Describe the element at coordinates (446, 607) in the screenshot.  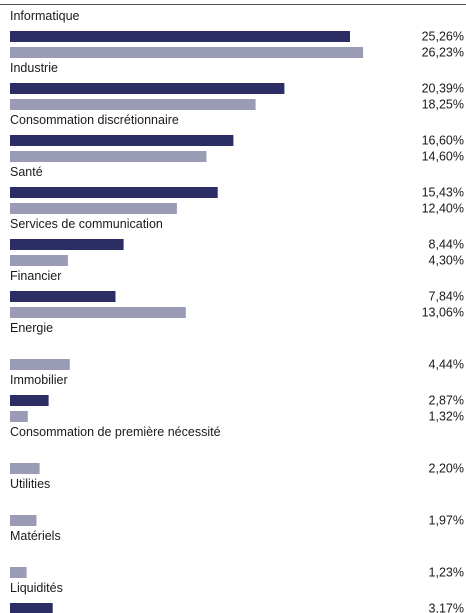
I see `value-label-series-1: 3,17%` at that location.